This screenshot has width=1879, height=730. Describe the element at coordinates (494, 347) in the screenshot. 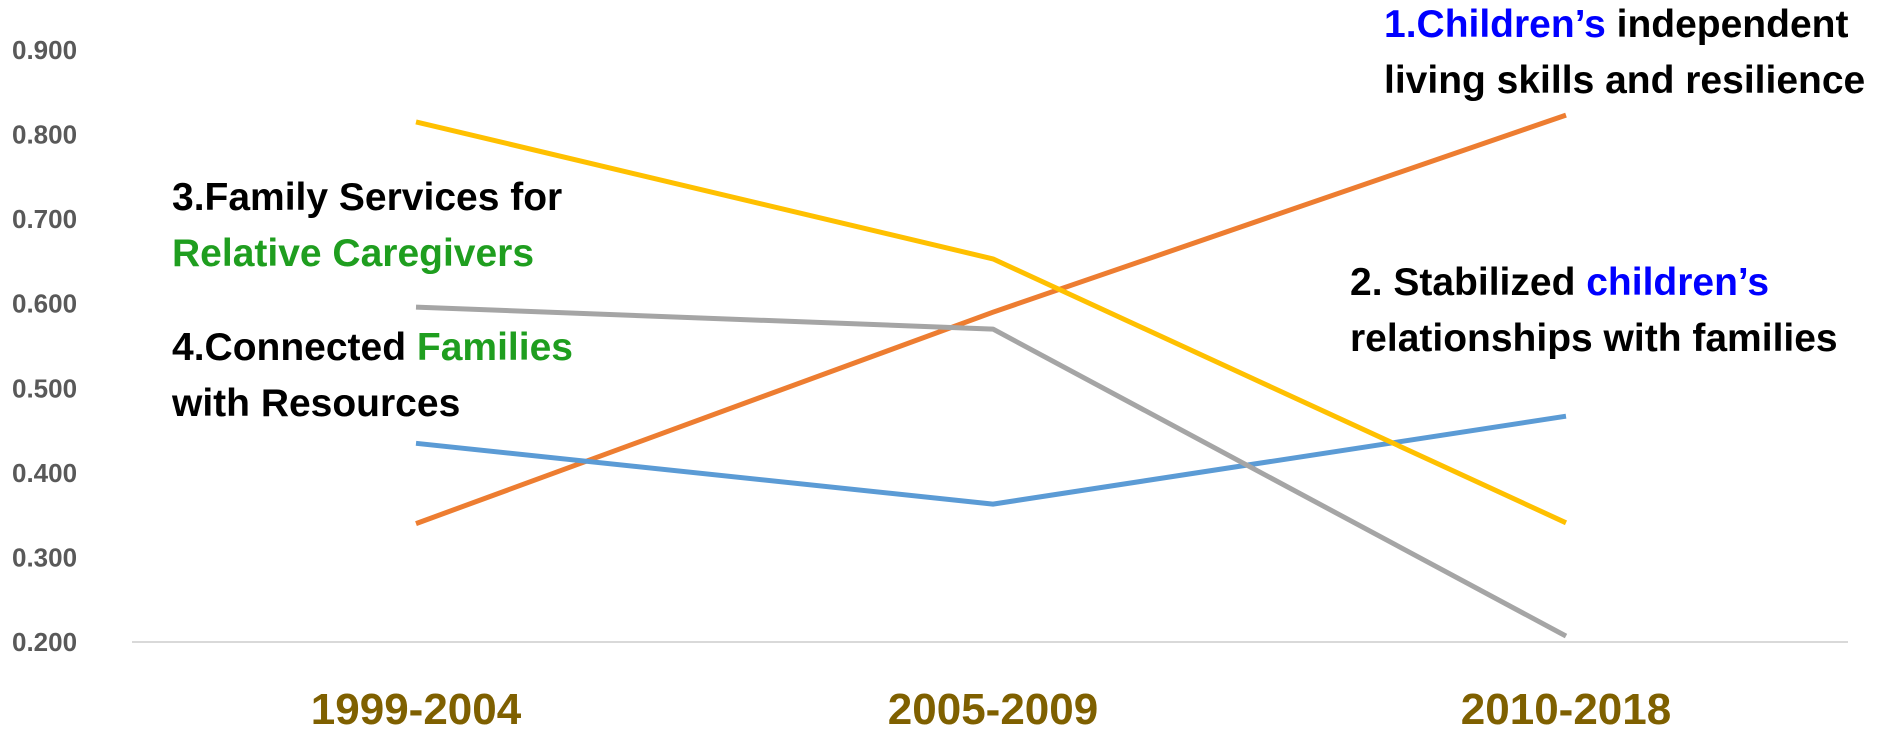

I see `annotation-connected-highlight: Families` at that location.